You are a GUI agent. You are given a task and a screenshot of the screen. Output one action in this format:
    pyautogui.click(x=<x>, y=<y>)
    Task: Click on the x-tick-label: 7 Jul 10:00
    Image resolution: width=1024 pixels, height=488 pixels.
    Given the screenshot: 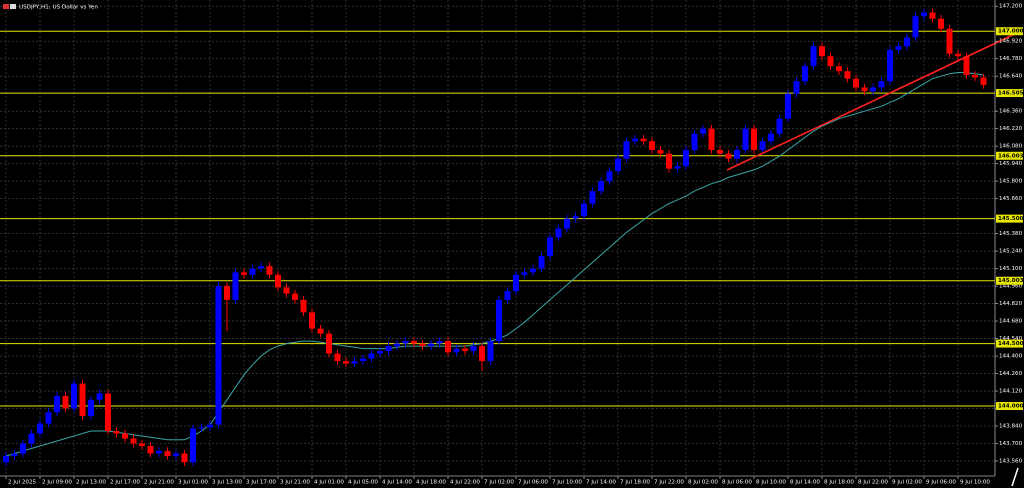 What is the action you would take?
    pyautogui.click(x=567, y=483)
    